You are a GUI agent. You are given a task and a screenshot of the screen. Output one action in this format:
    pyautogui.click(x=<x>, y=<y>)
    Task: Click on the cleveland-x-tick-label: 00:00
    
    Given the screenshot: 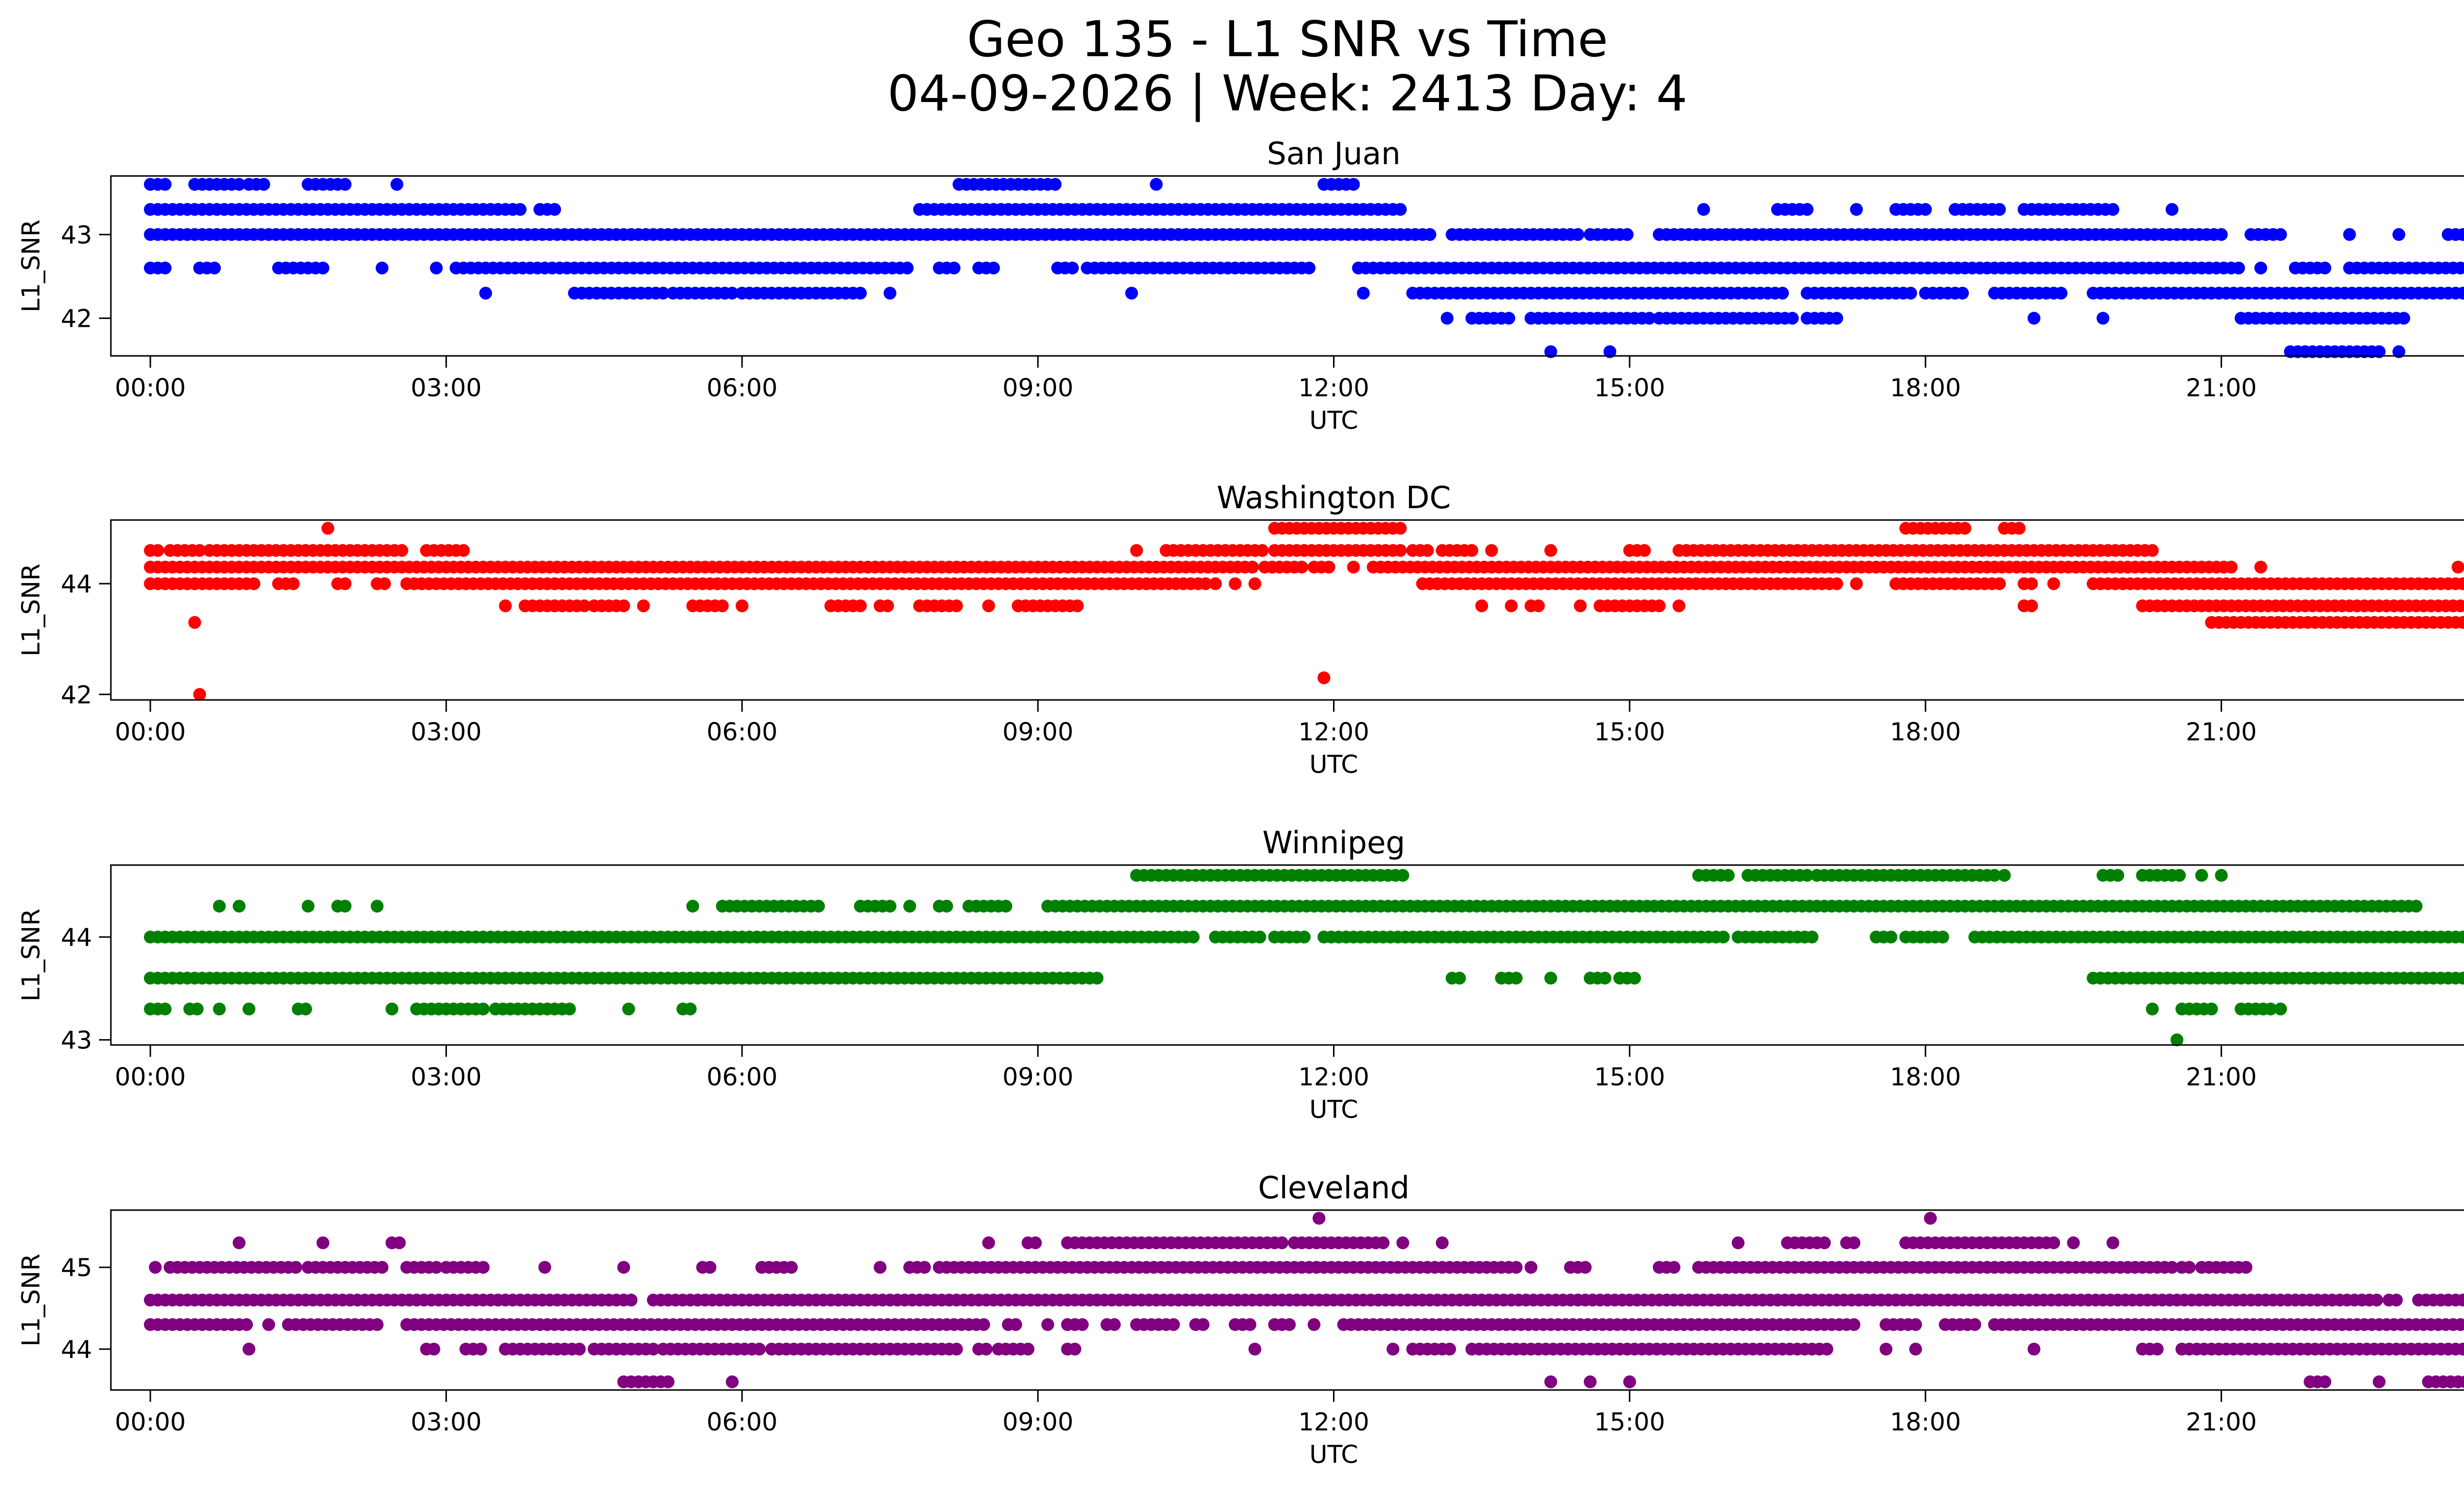 What is the action you would take?
    pyautogui.click(x=150, y=1422)
    